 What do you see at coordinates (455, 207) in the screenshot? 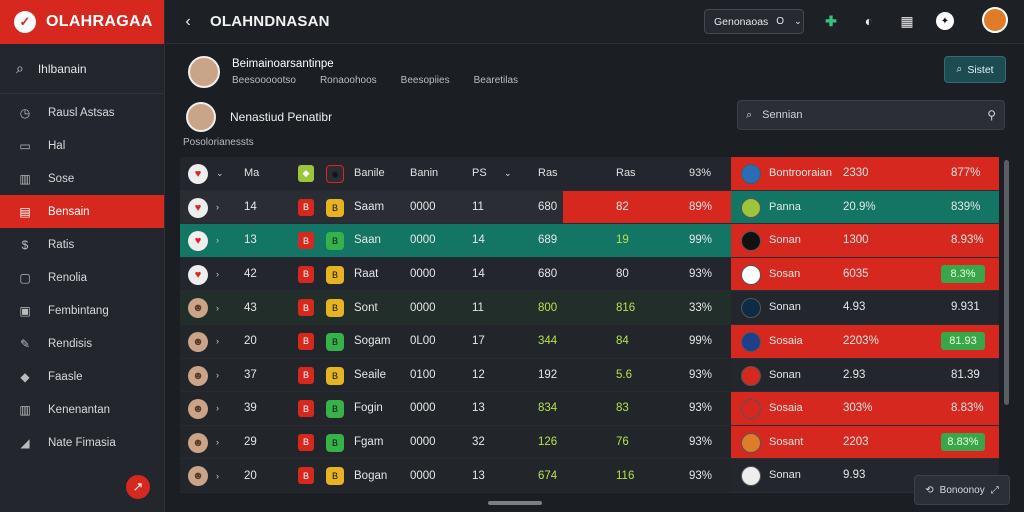
I see `table-row: ♥ › 14 B B Saam 0000 11 680 82 89%` at bounding box center [455, 207].